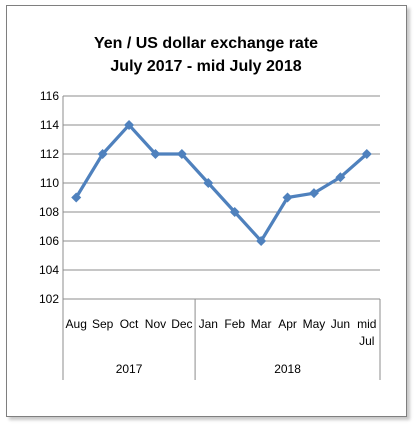  I want to click on x-tick-label: Sep, so click(103, 324).